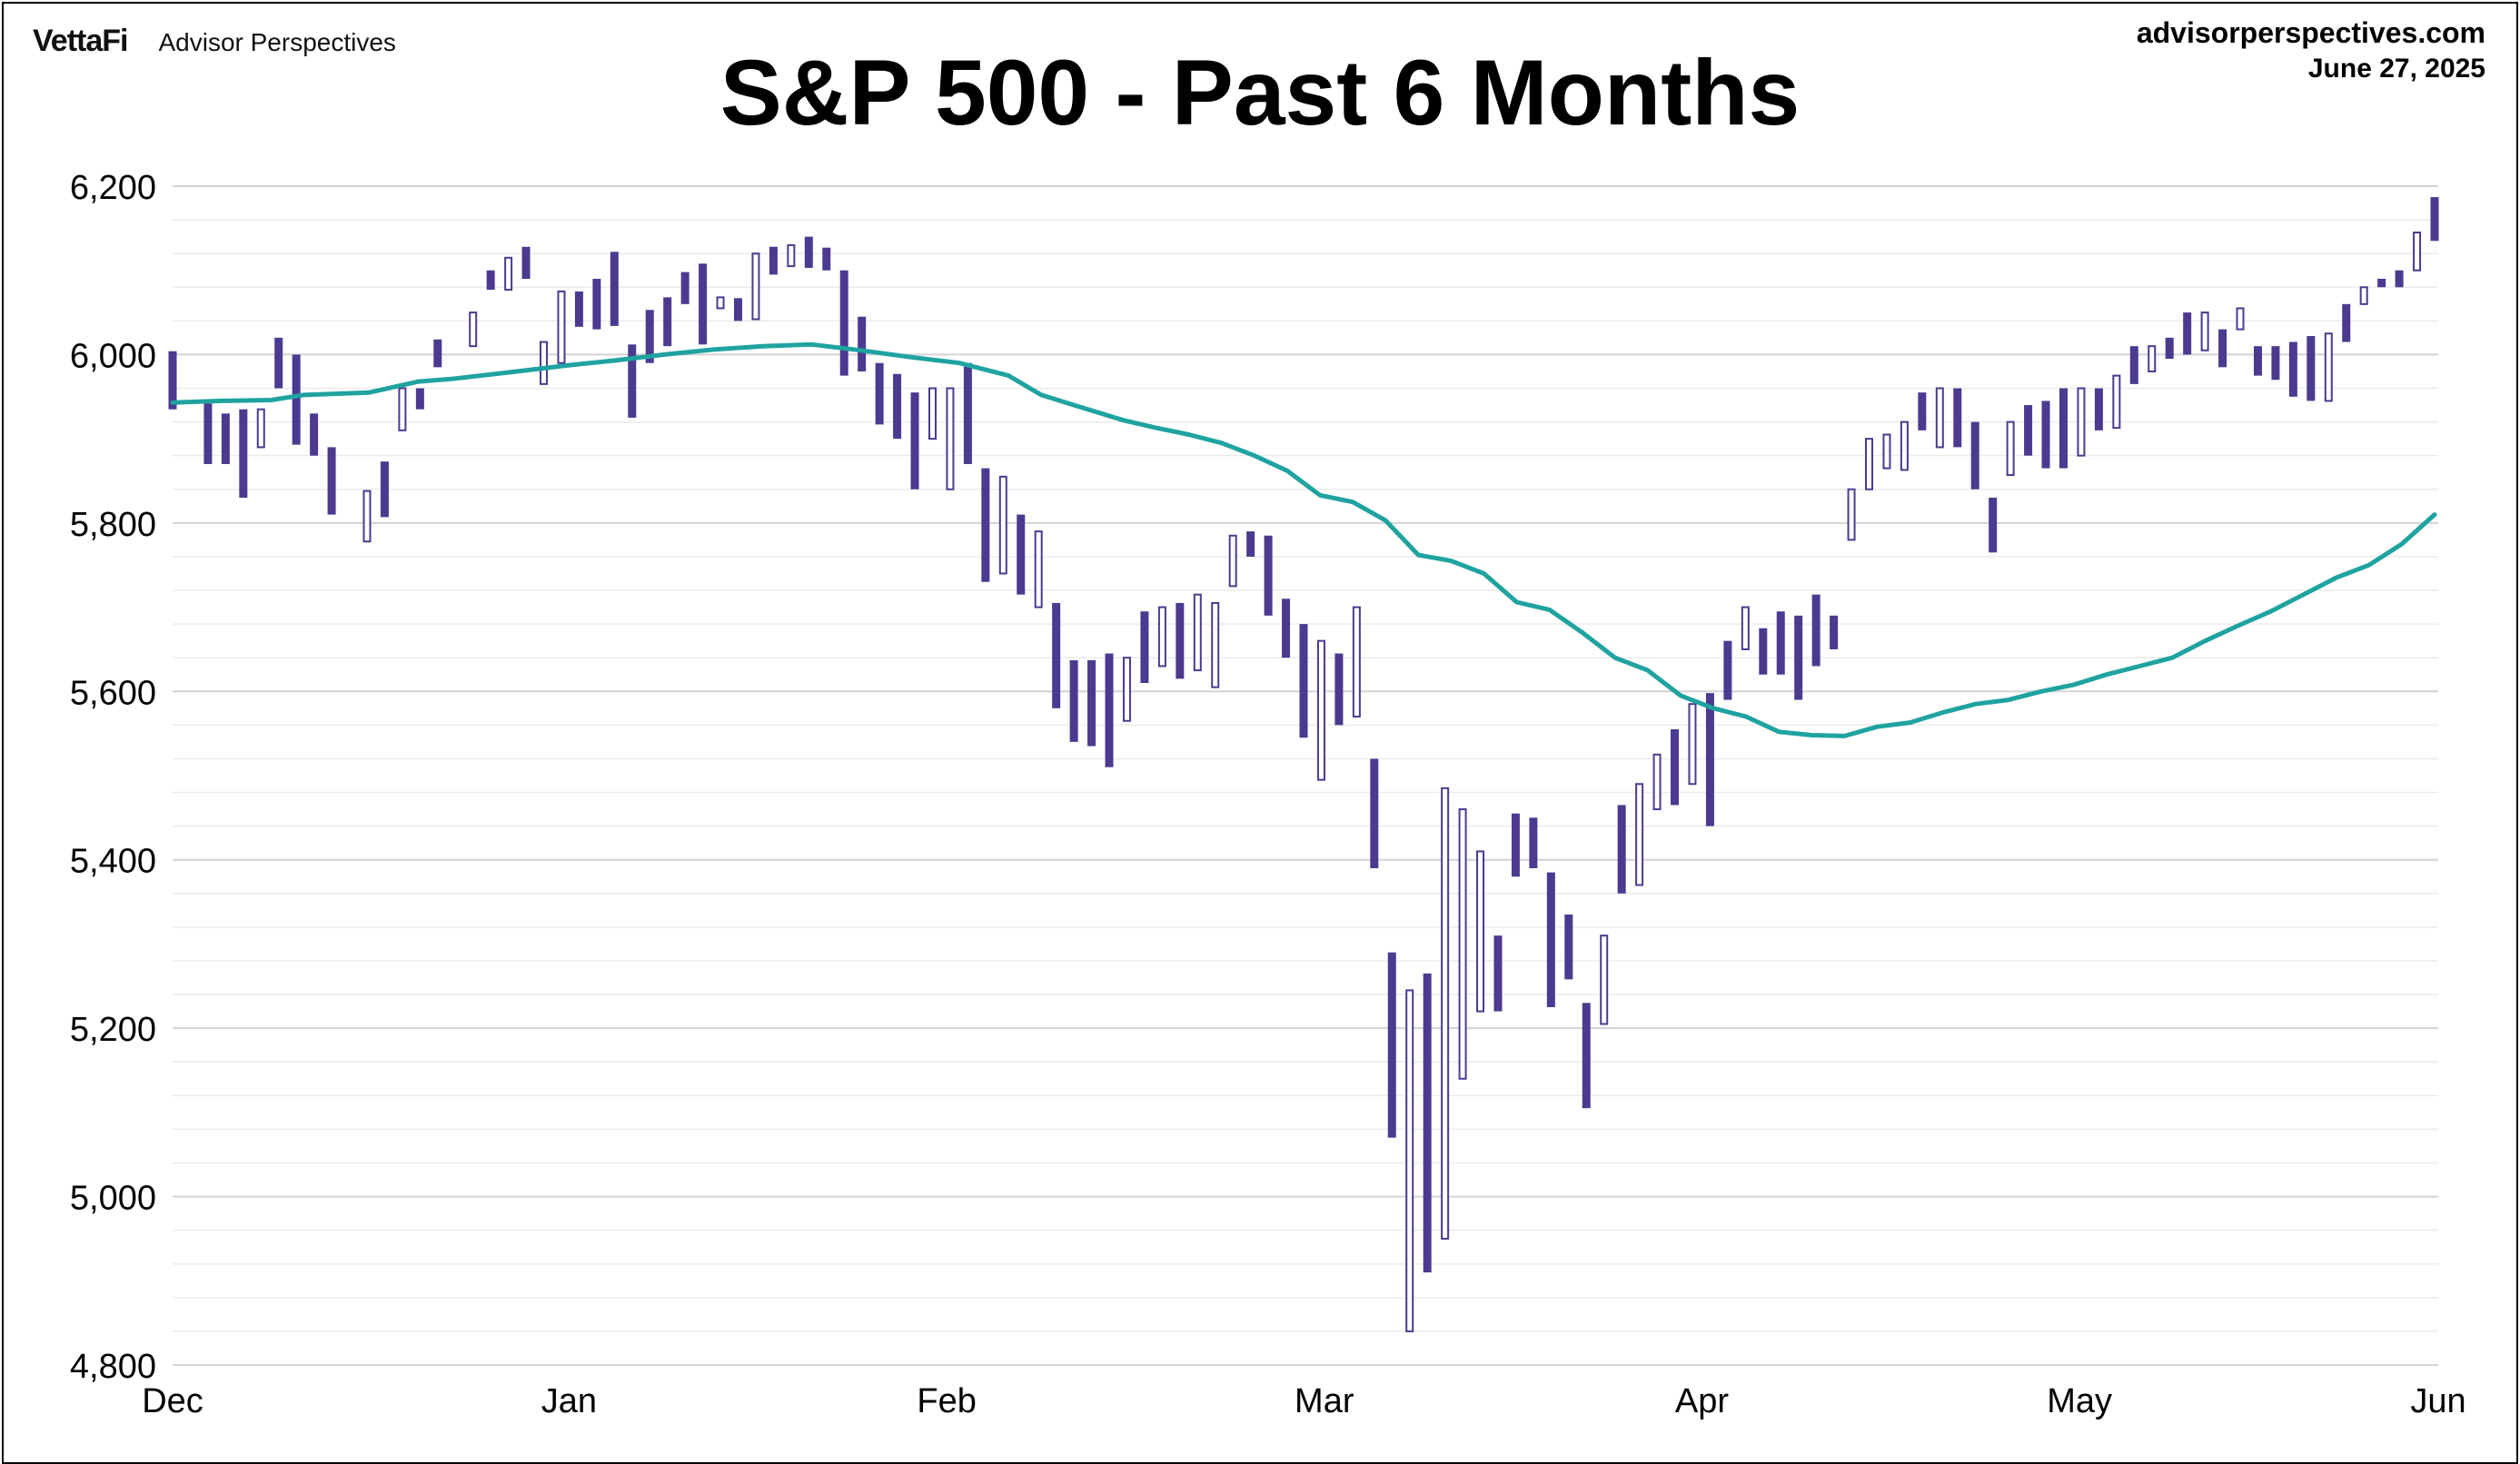  I want to click on report-date: June 27, 2025, so click(2396, 69).